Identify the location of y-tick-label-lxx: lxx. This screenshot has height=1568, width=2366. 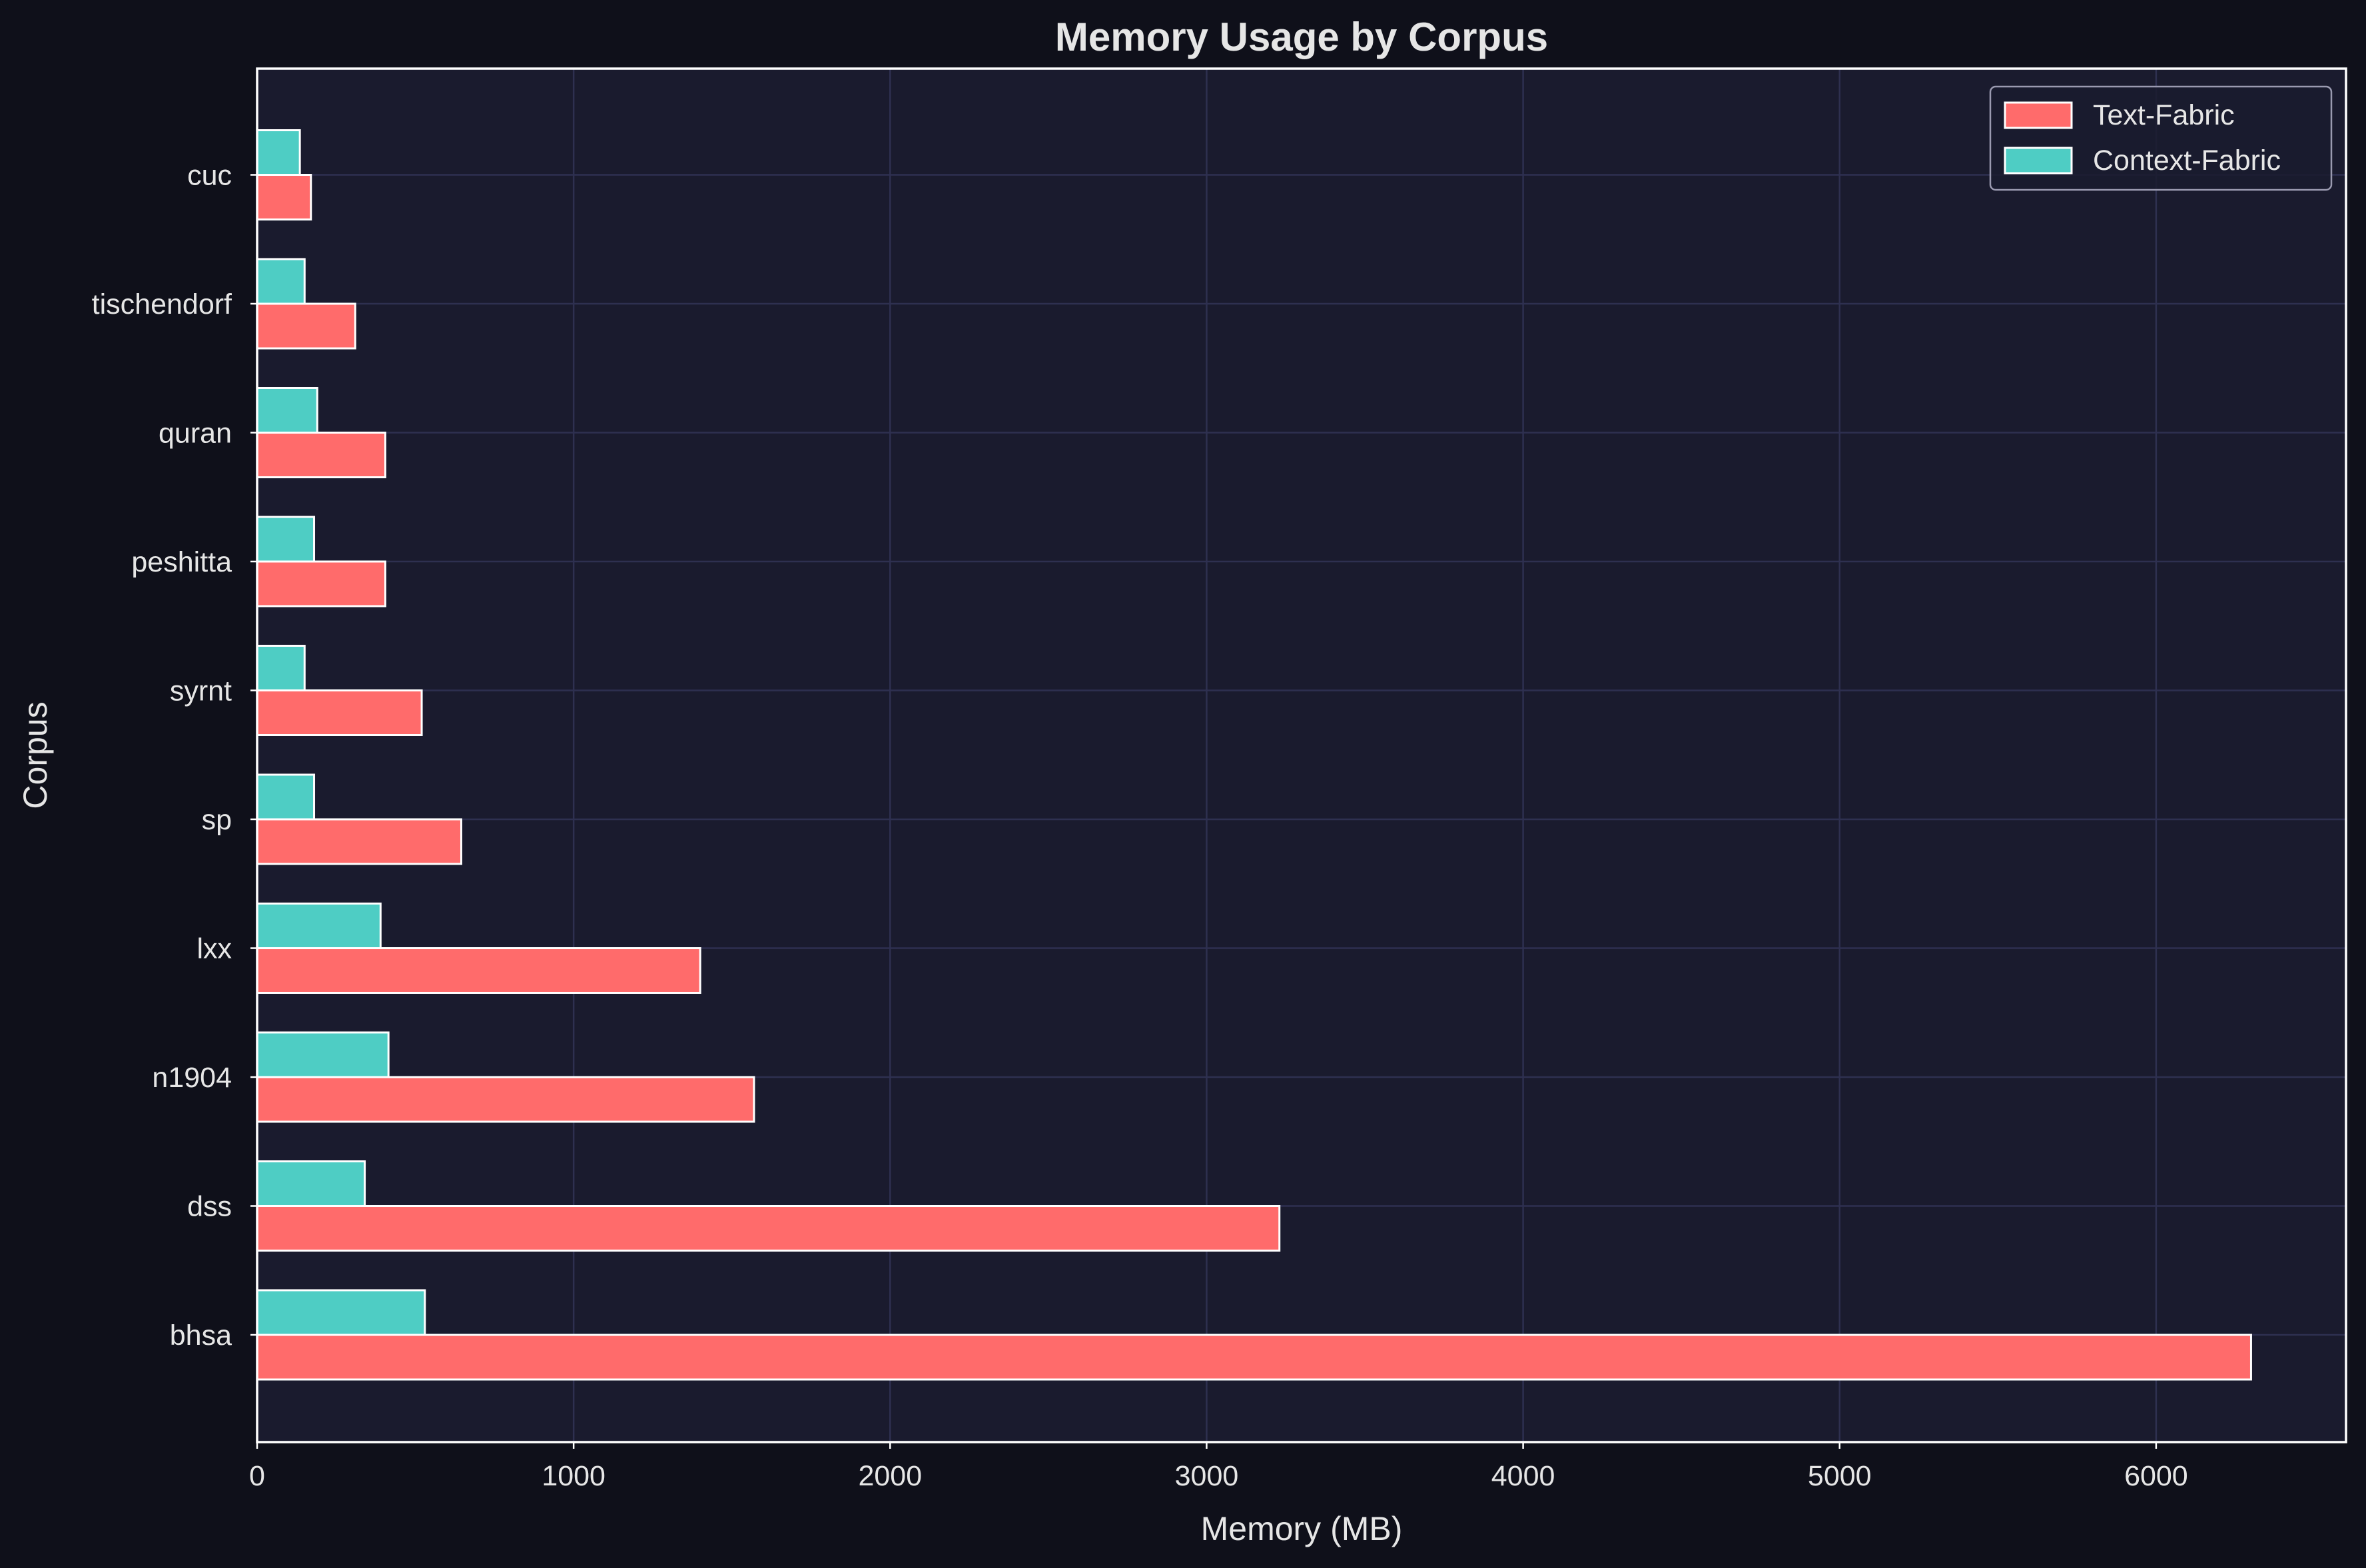
(214, 949).